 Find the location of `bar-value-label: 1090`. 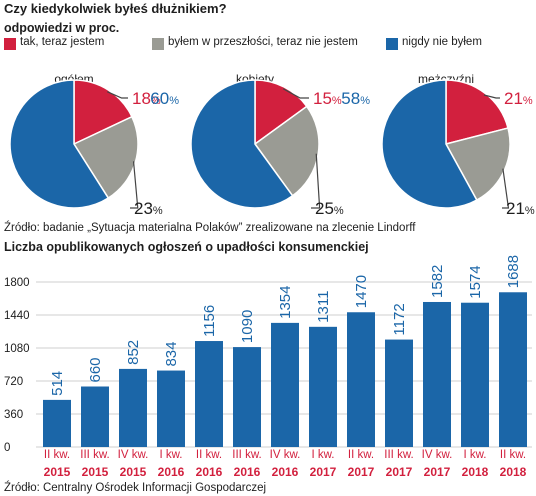

bar-value-label: 1090 is located at coordinates (247, 326).